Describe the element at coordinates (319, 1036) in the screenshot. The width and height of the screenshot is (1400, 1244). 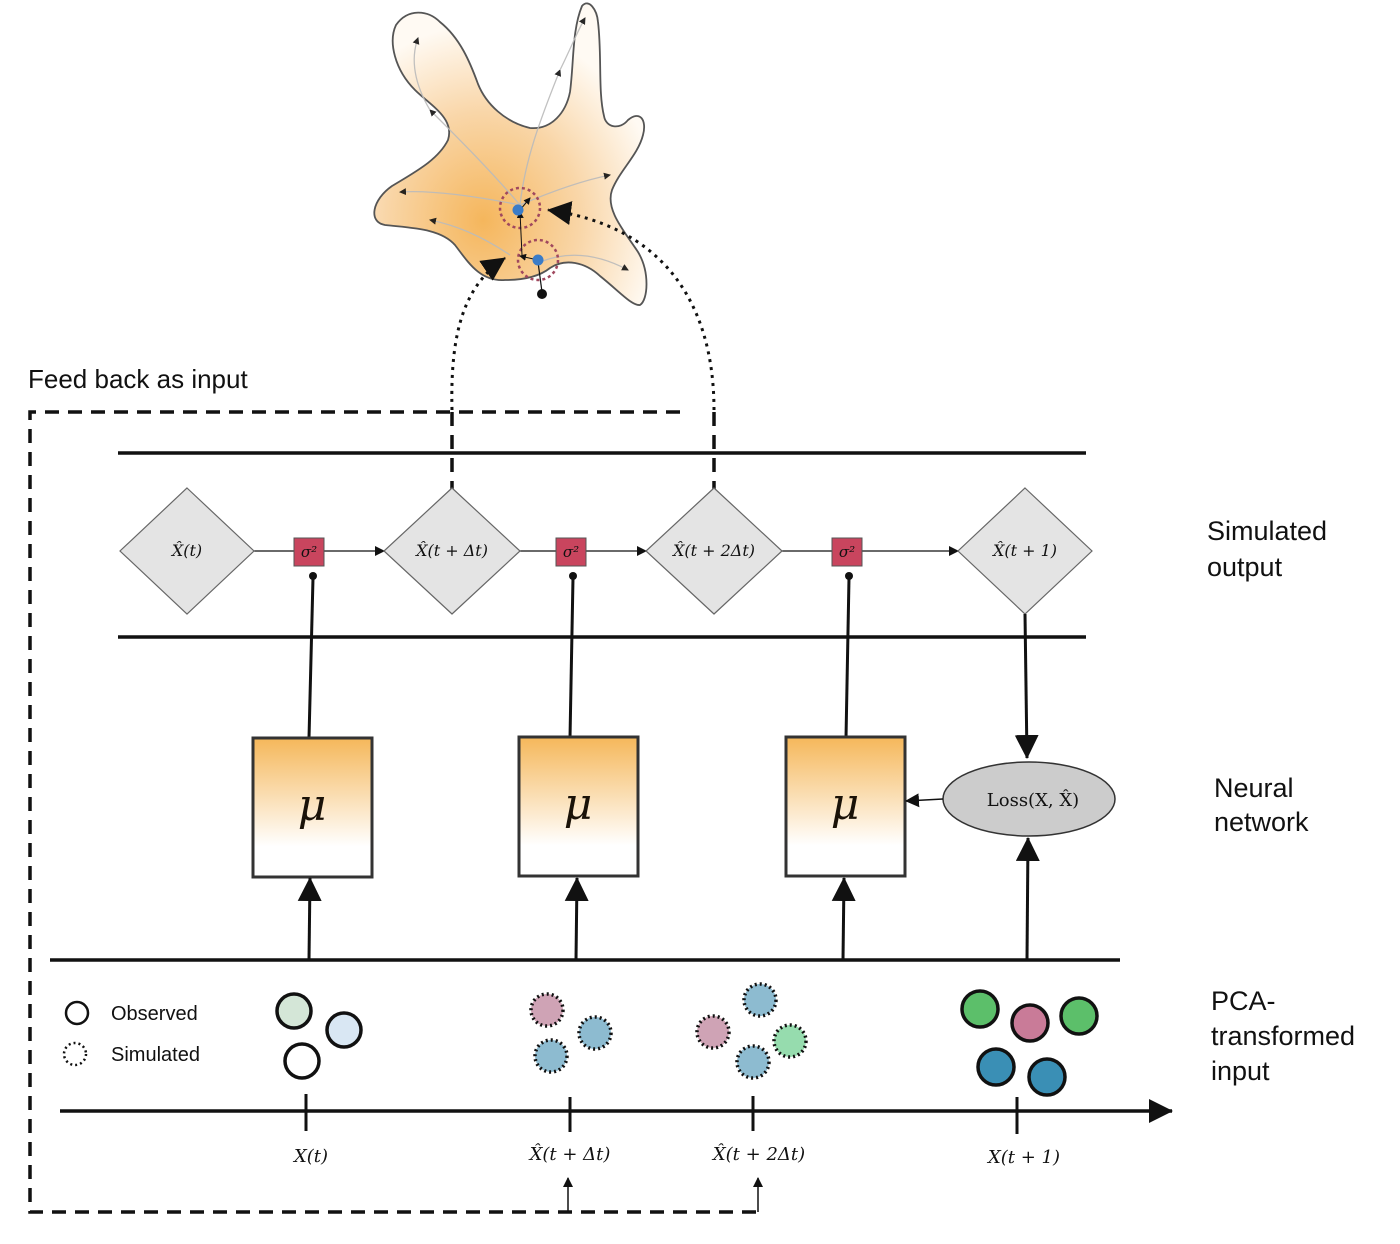
I see `cluster-observed-t` at that location.